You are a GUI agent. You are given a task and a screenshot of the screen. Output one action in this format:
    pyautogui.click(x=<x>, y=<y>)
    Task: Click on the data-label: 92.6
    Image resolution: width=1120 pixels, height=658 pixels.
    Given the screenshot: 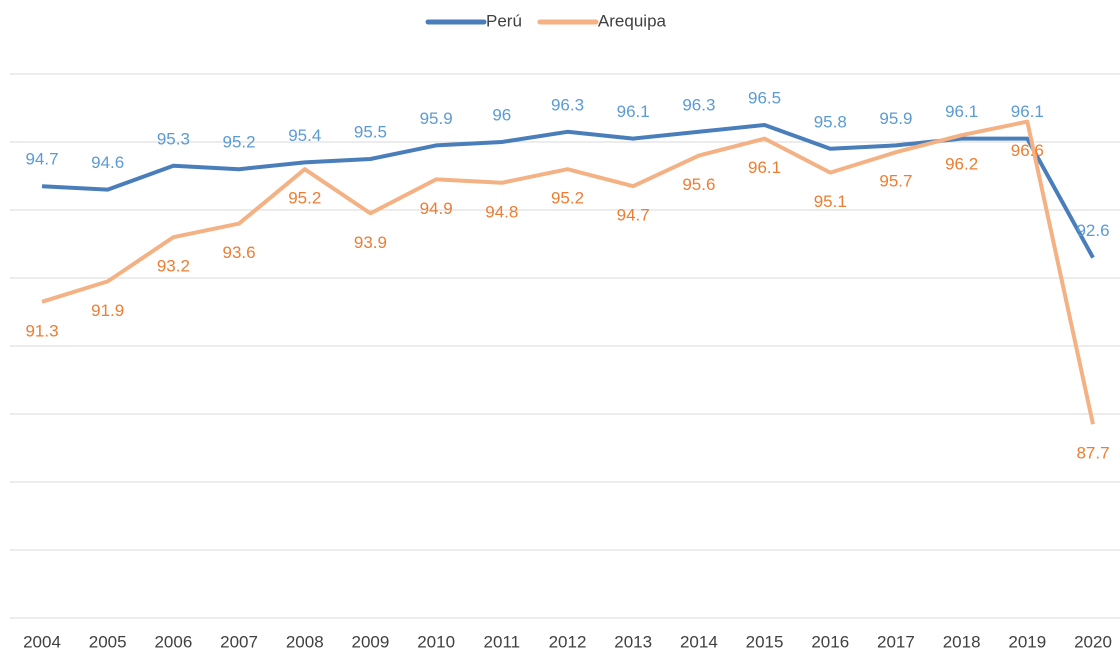 What is the action you would take?
    pyautogui.click(x=1092, y=230)
    